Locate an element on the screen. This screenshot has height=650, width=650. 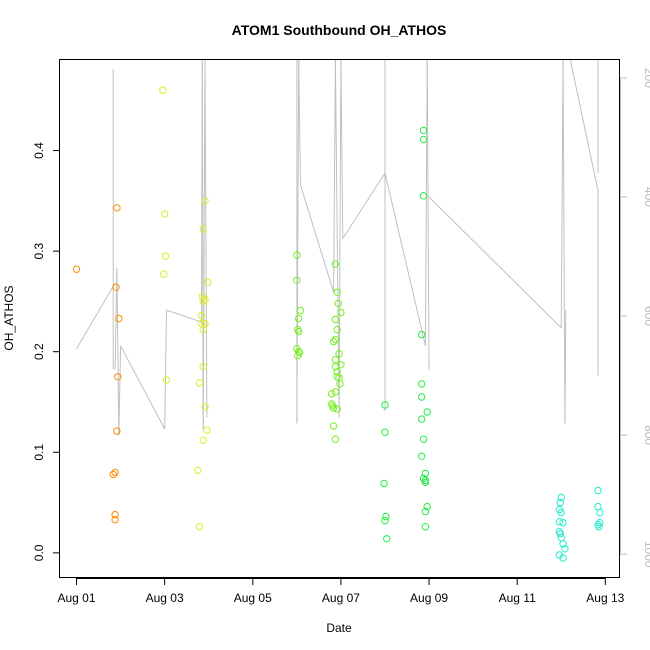
x-tick-label: Aug 09 is located at coordinates (429, 598).